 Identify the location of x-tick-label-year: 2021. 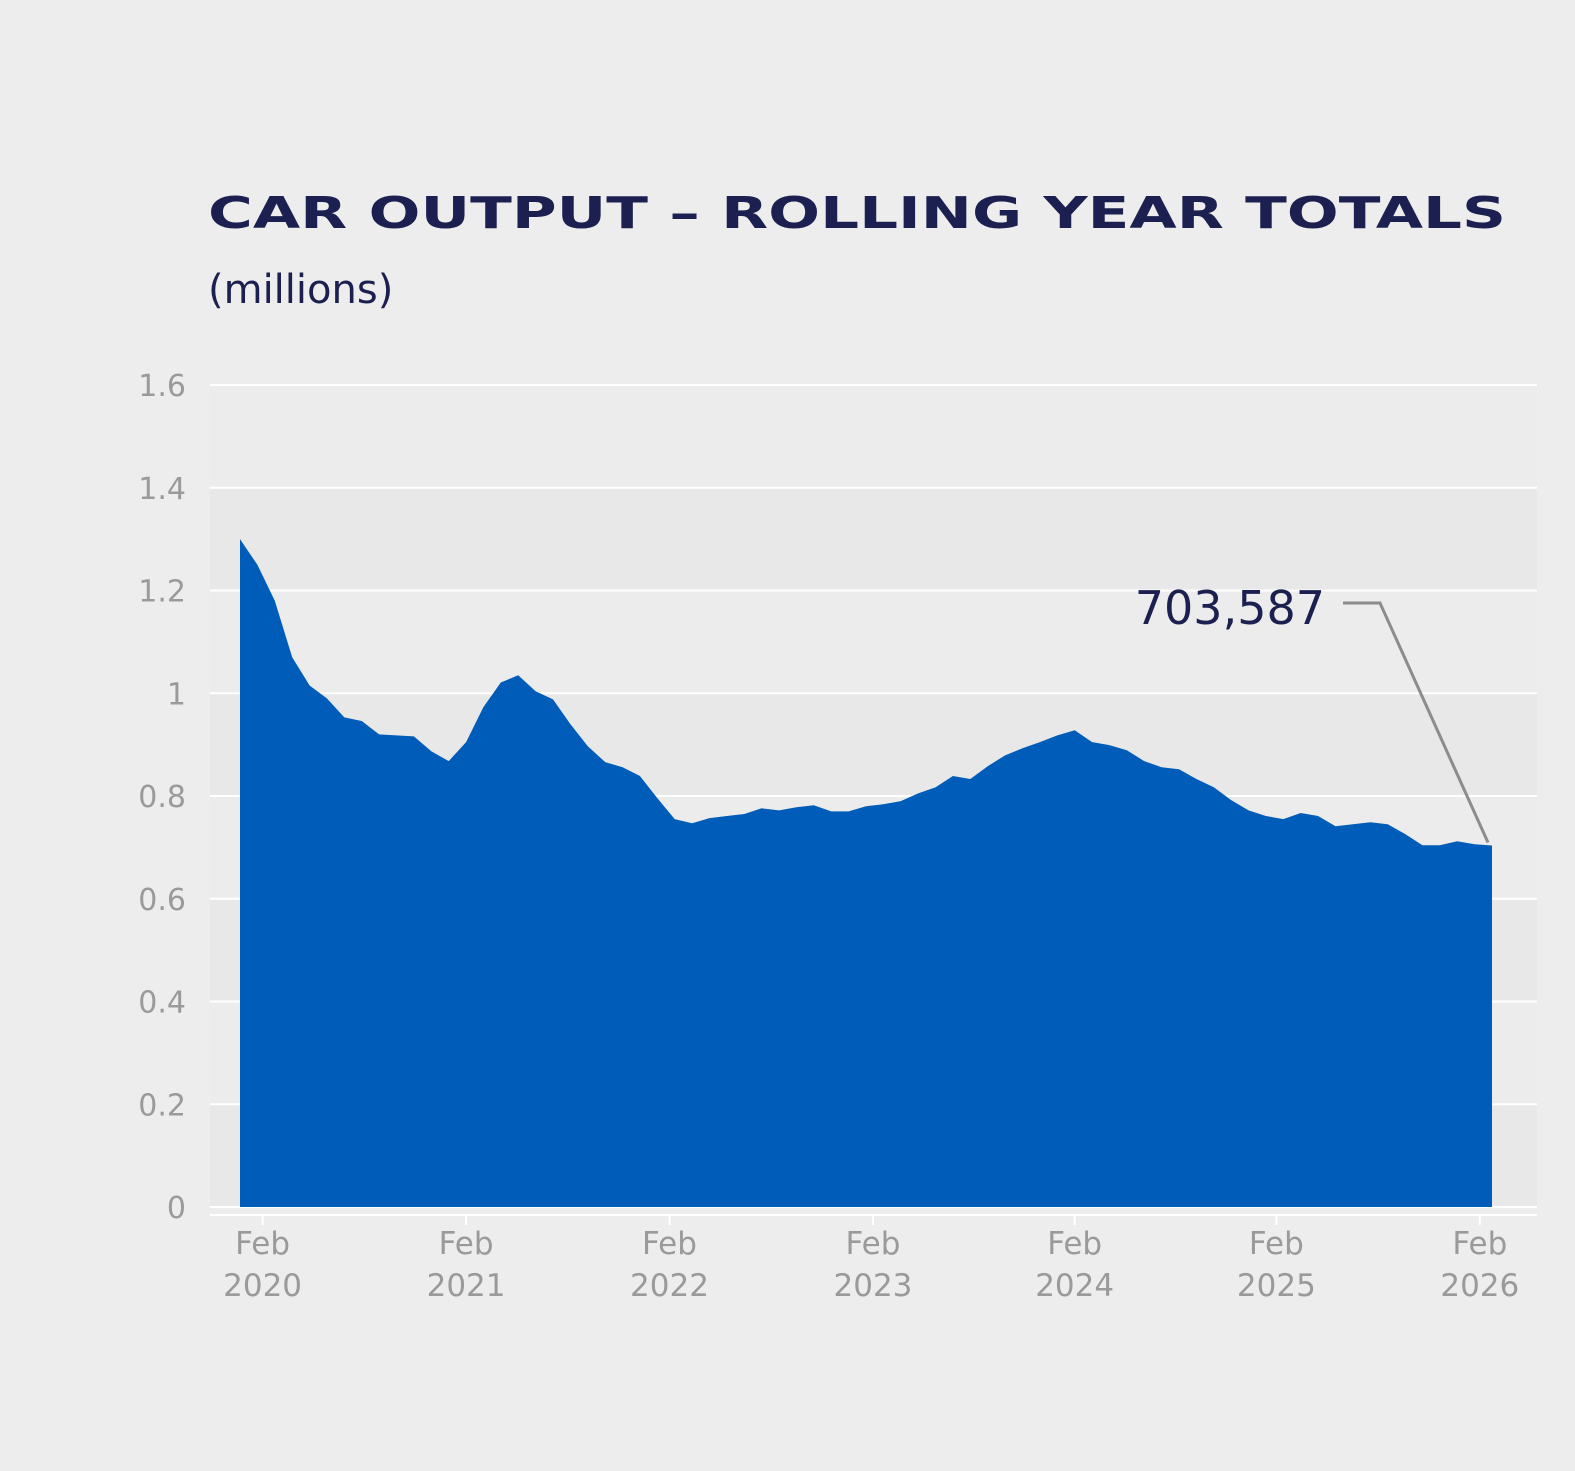
(466, 1286).